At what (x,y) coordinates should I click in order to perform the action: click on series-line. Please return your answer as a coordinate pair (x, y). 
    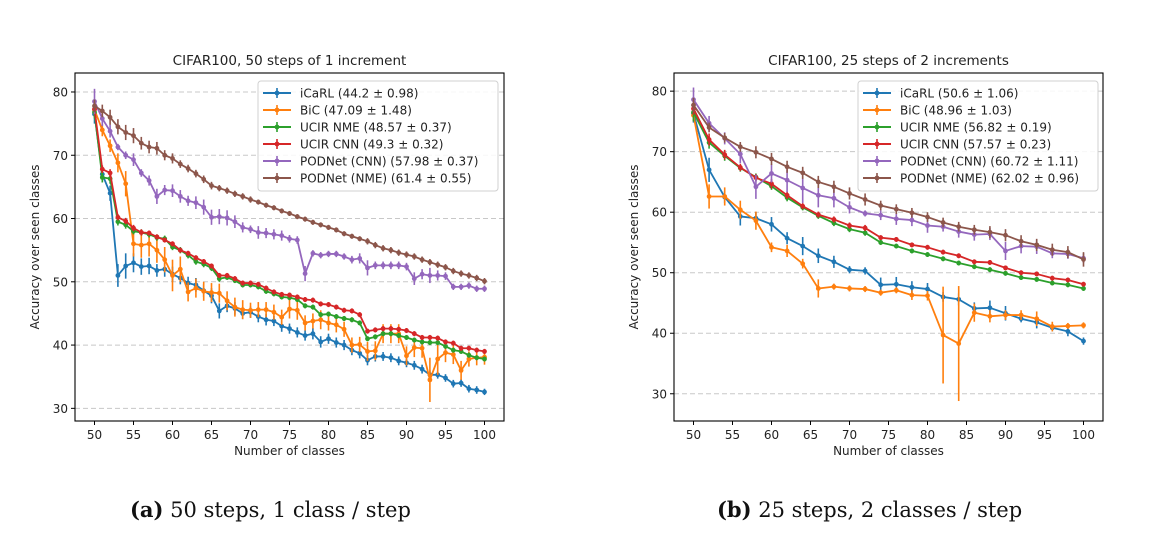
    Looking at the image, I should click on (888, 179).